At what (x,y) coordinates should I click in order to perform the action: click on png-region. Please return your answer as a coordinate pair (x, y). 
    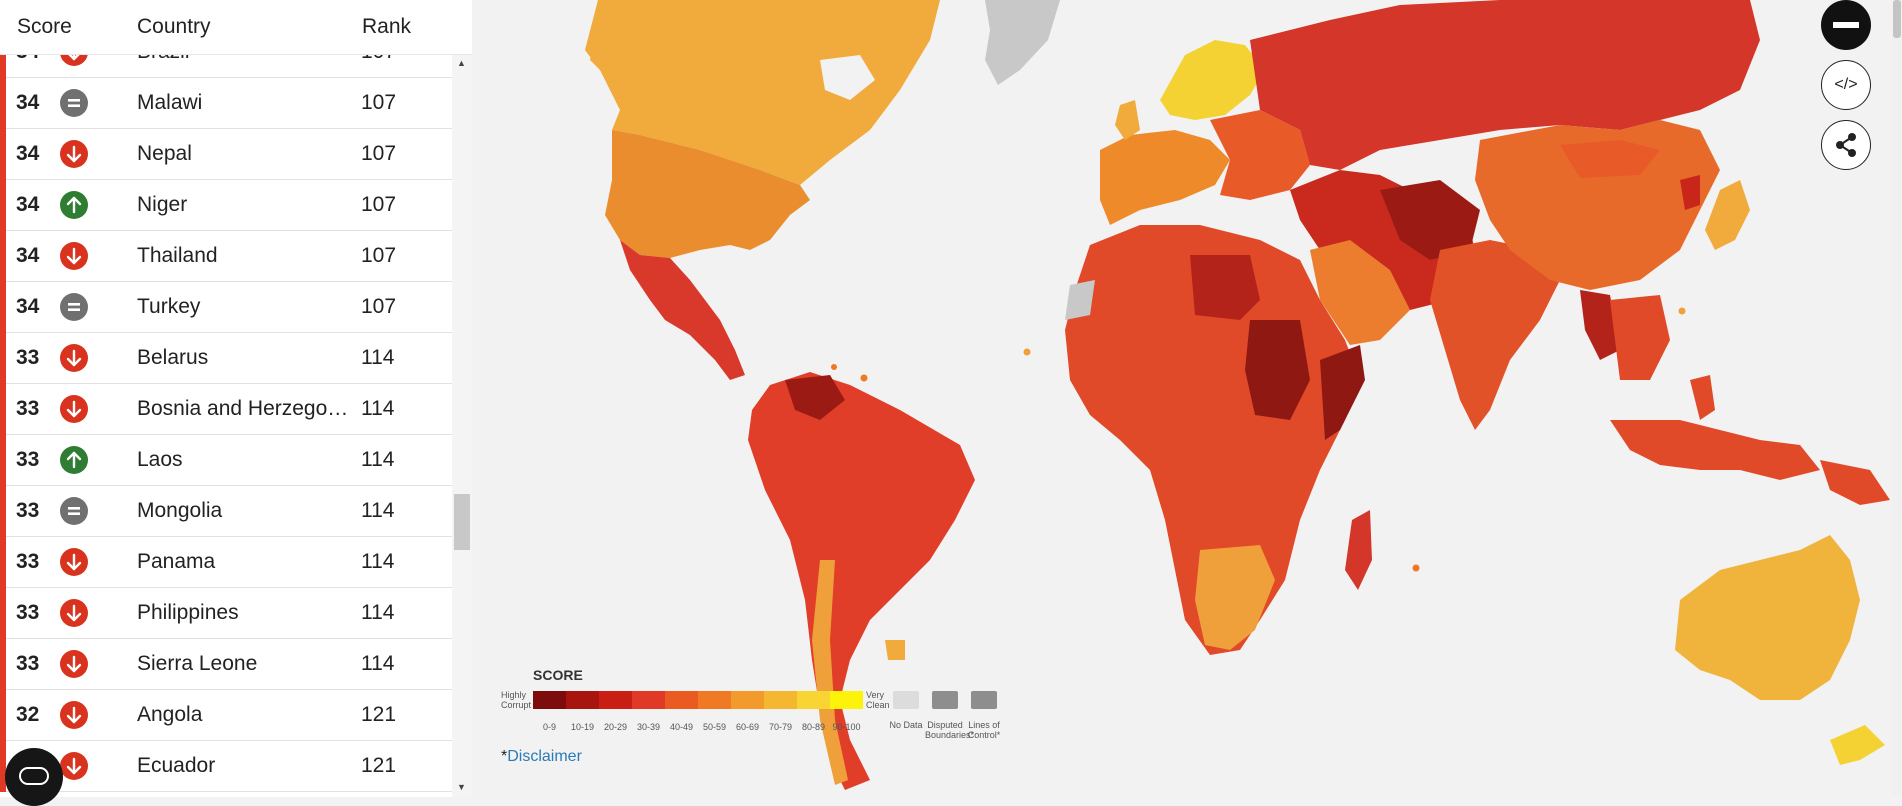
    Looking at the image, I should click on (1855, 482).